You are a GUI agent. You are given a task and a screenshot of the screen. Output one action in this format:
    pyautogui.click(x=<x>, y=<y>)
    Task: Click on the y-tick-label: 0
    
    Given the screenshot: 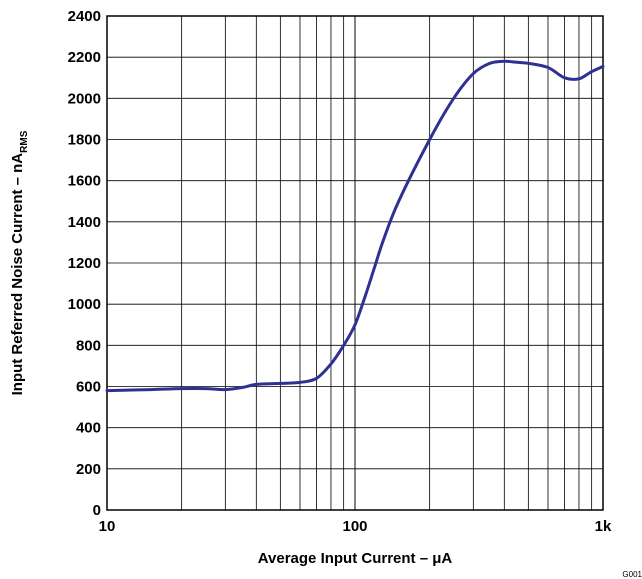 What is the action you would take?
    pyautogui.click(x=97, y=510)
    